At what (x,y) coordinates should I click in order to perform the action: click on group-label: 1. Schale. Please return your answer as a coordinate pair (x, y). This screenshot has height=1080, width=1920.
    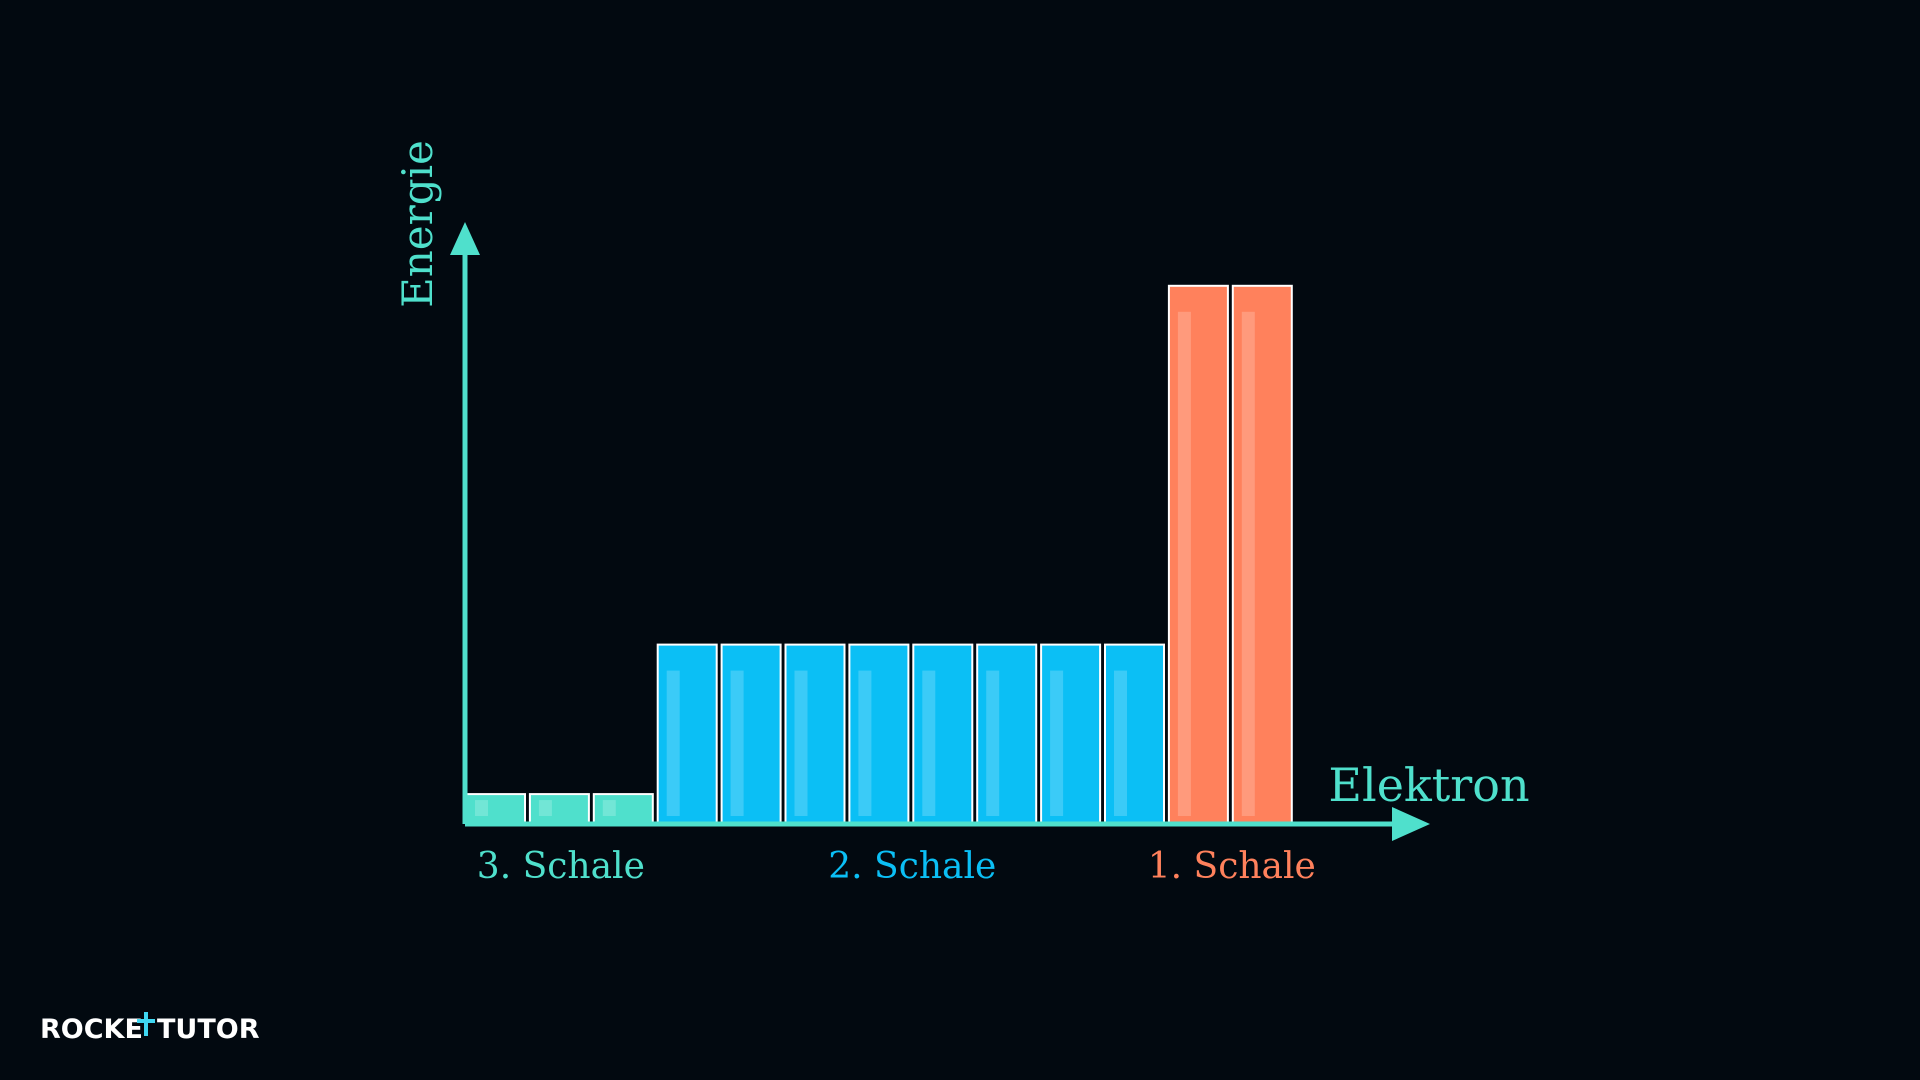
    Looking at the image, I should click on (1232, 866).